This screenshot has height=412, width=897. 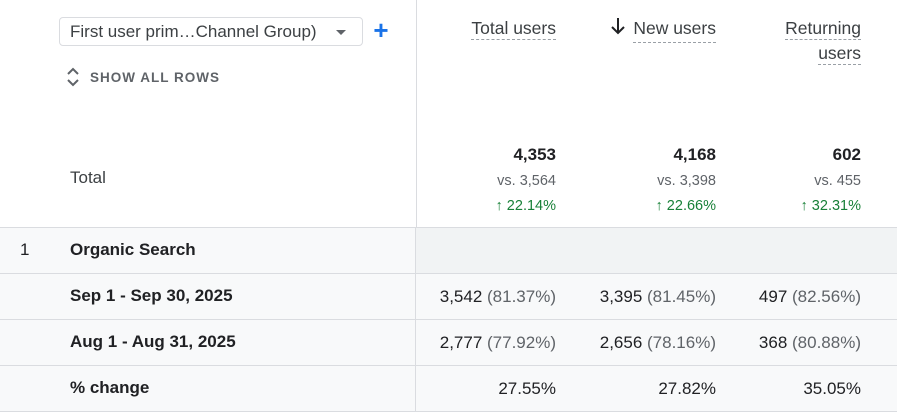 What do you see at coordinates (846, 154) in the screenshot?
I see `returning-users-value: 602` at bounding box center [846, 154].